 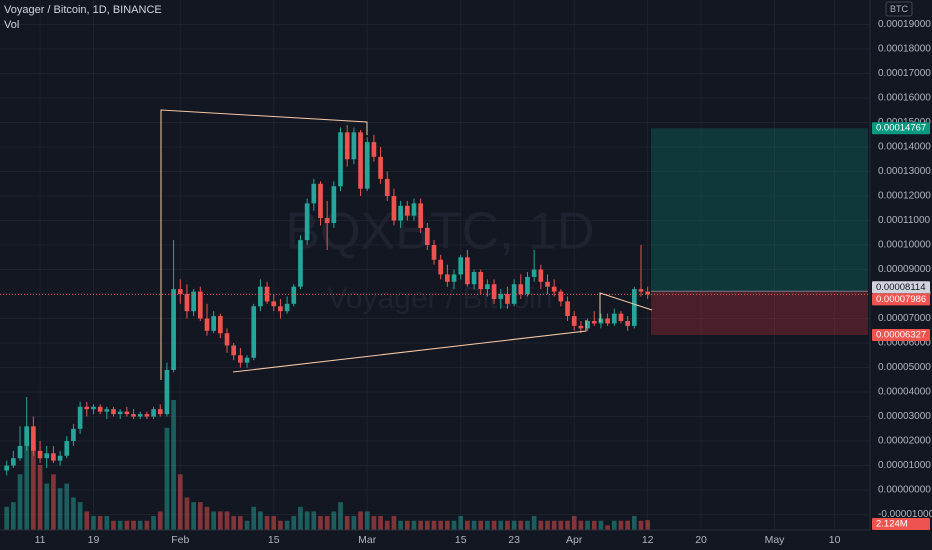 I want to click on target-label: 0.00014767, so click(x=901, y=128).